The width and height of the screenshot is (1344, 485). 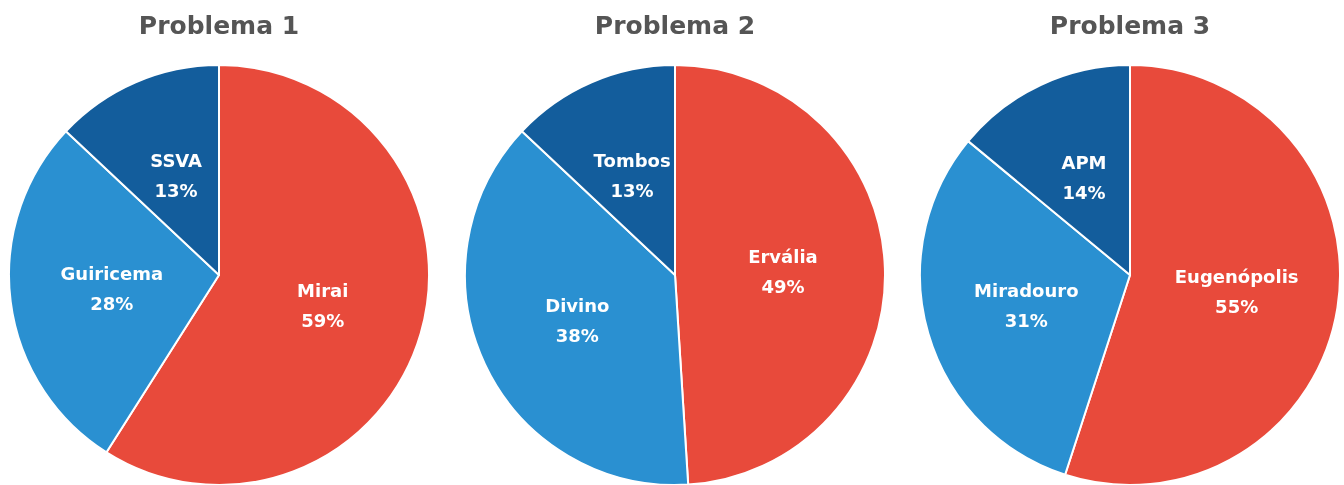 What do you see at coordinates (577, 306) in the screenshot?
I see `slice-label: Divino` at bounding box center [577, 306].